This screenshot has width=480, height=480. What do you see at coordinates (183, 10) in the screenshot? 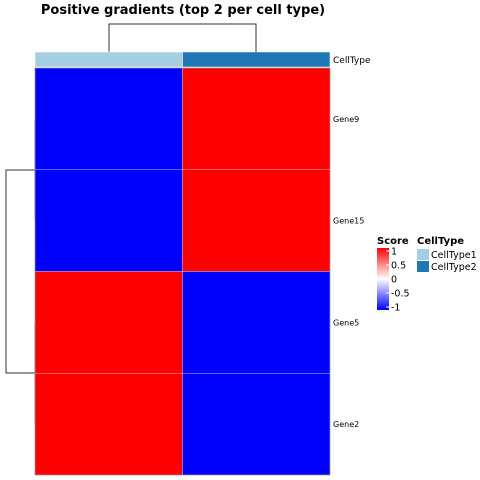
I see `chart-title: Positive gradients (top 2 per cell type)` at bounding box center [183, 10].